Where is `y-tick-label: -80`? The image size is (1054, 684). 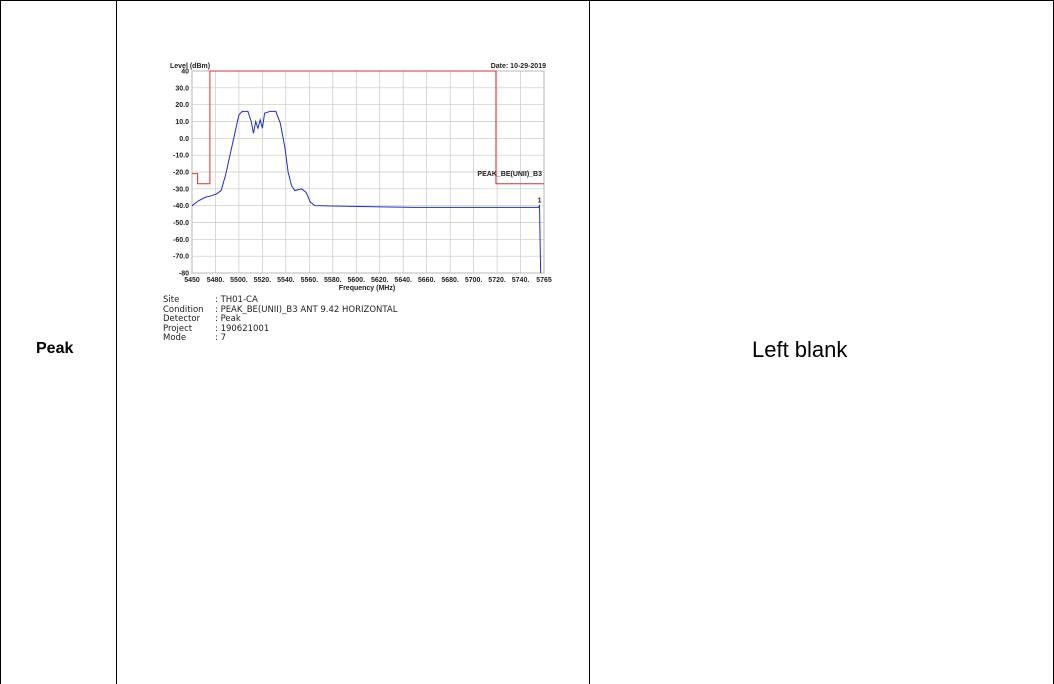 y-tick-label: -80 is located at coordinates (184, 274).